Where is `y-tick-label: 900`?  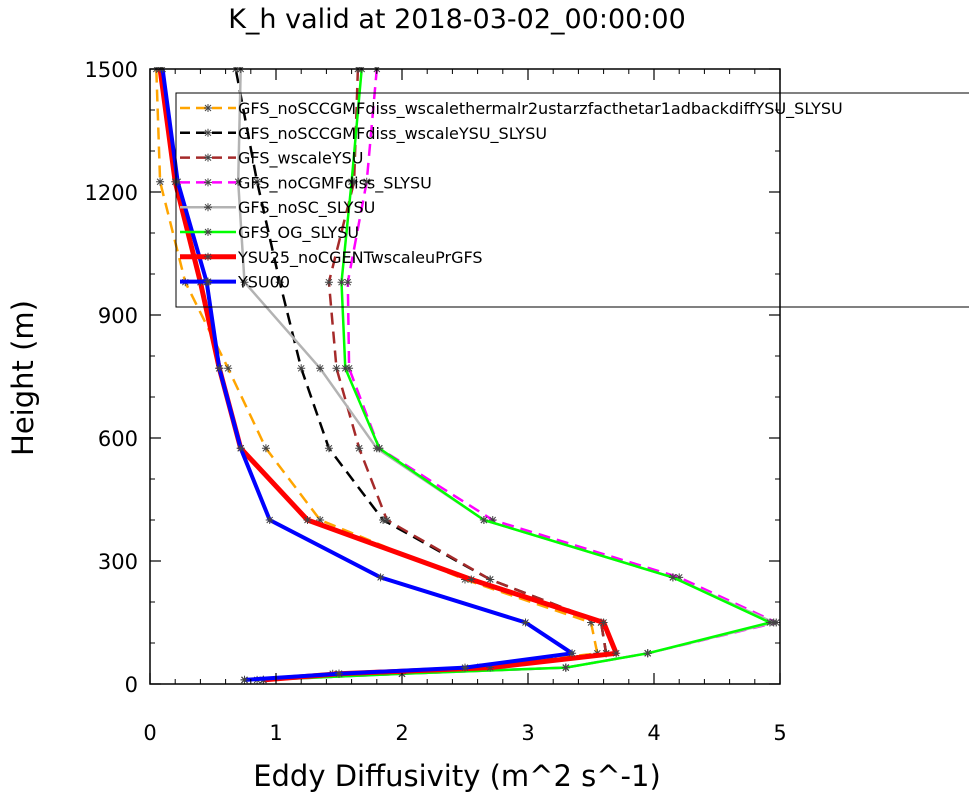 y-tick-label: 900 is located at coordinates (118, 316).